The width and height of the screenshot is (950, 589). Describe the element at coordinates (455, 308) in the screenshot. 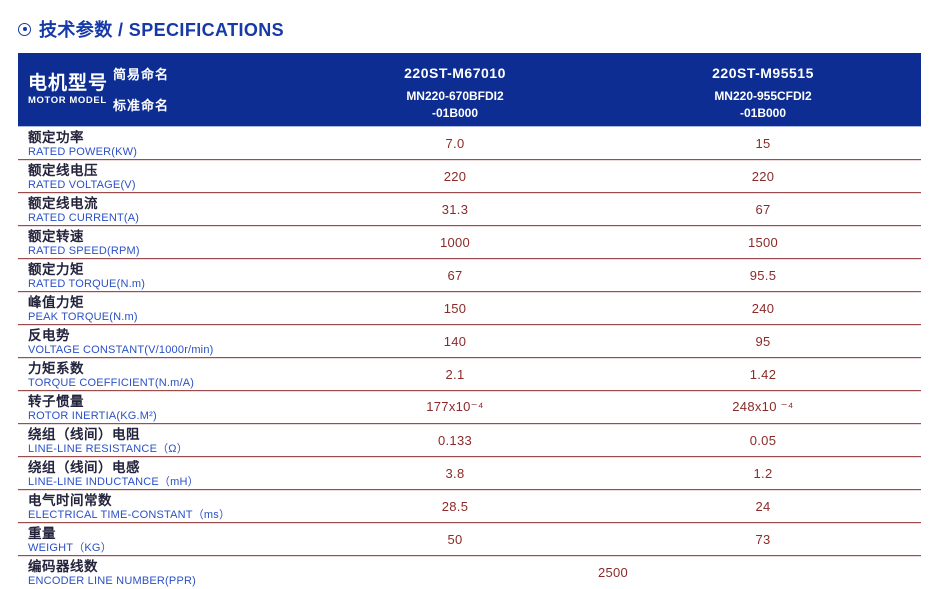

I see `spec-value-col1: 150` at that location.